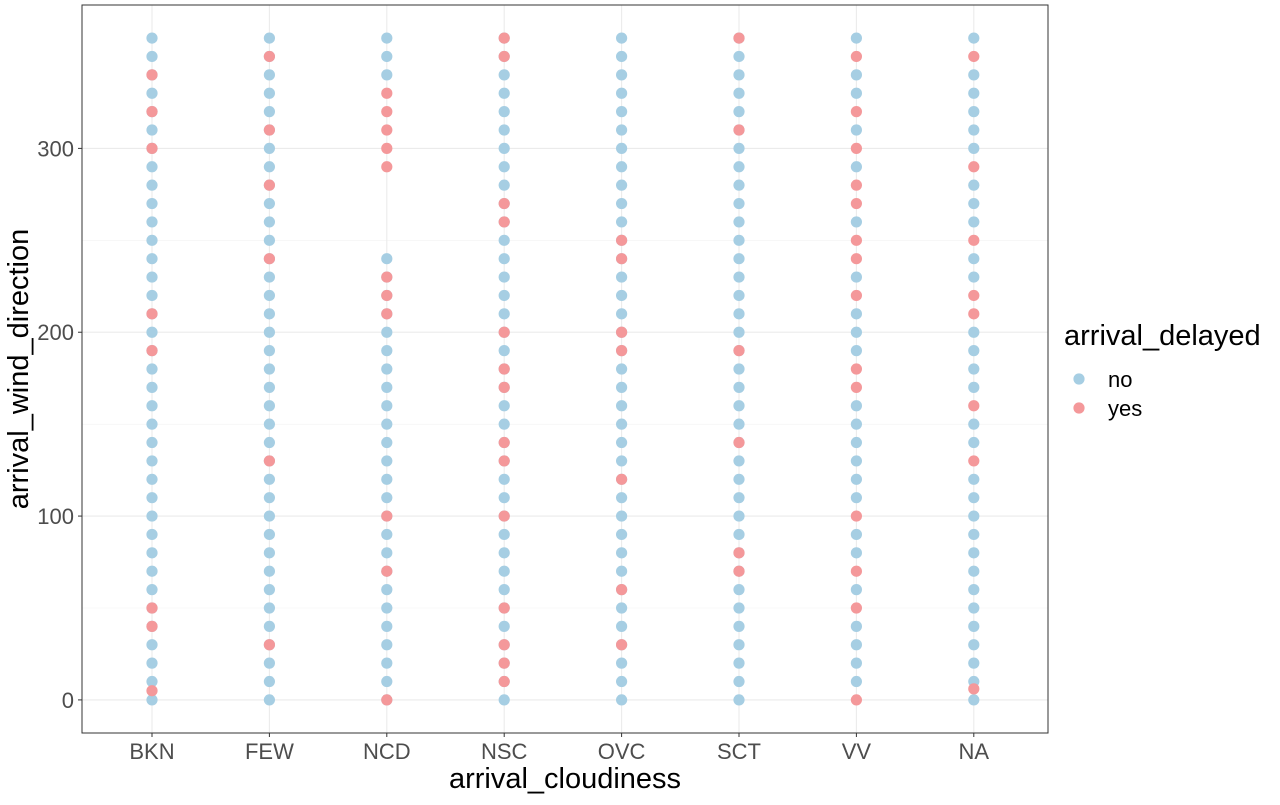 The height and width of the screenshot is (805, 1280). Describe the element at coordinates (504, 751) in the screenshot. I see `x-tick-label: NSC` at that location.